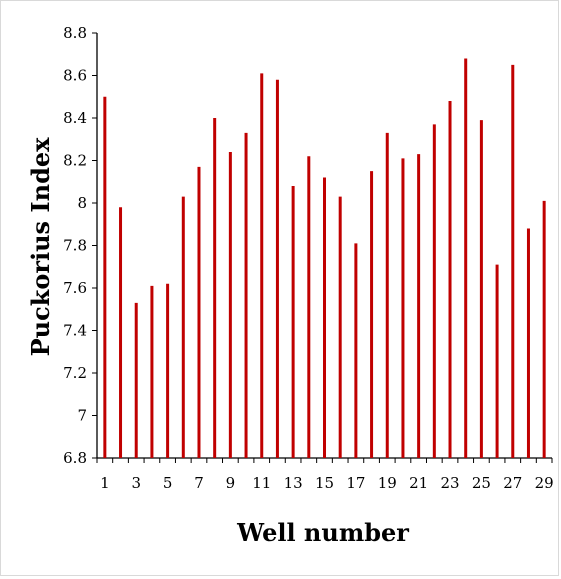  Describe the element at coordinates (82, 416) in the screenshot. I see `y-tick-label: 7` at that location.